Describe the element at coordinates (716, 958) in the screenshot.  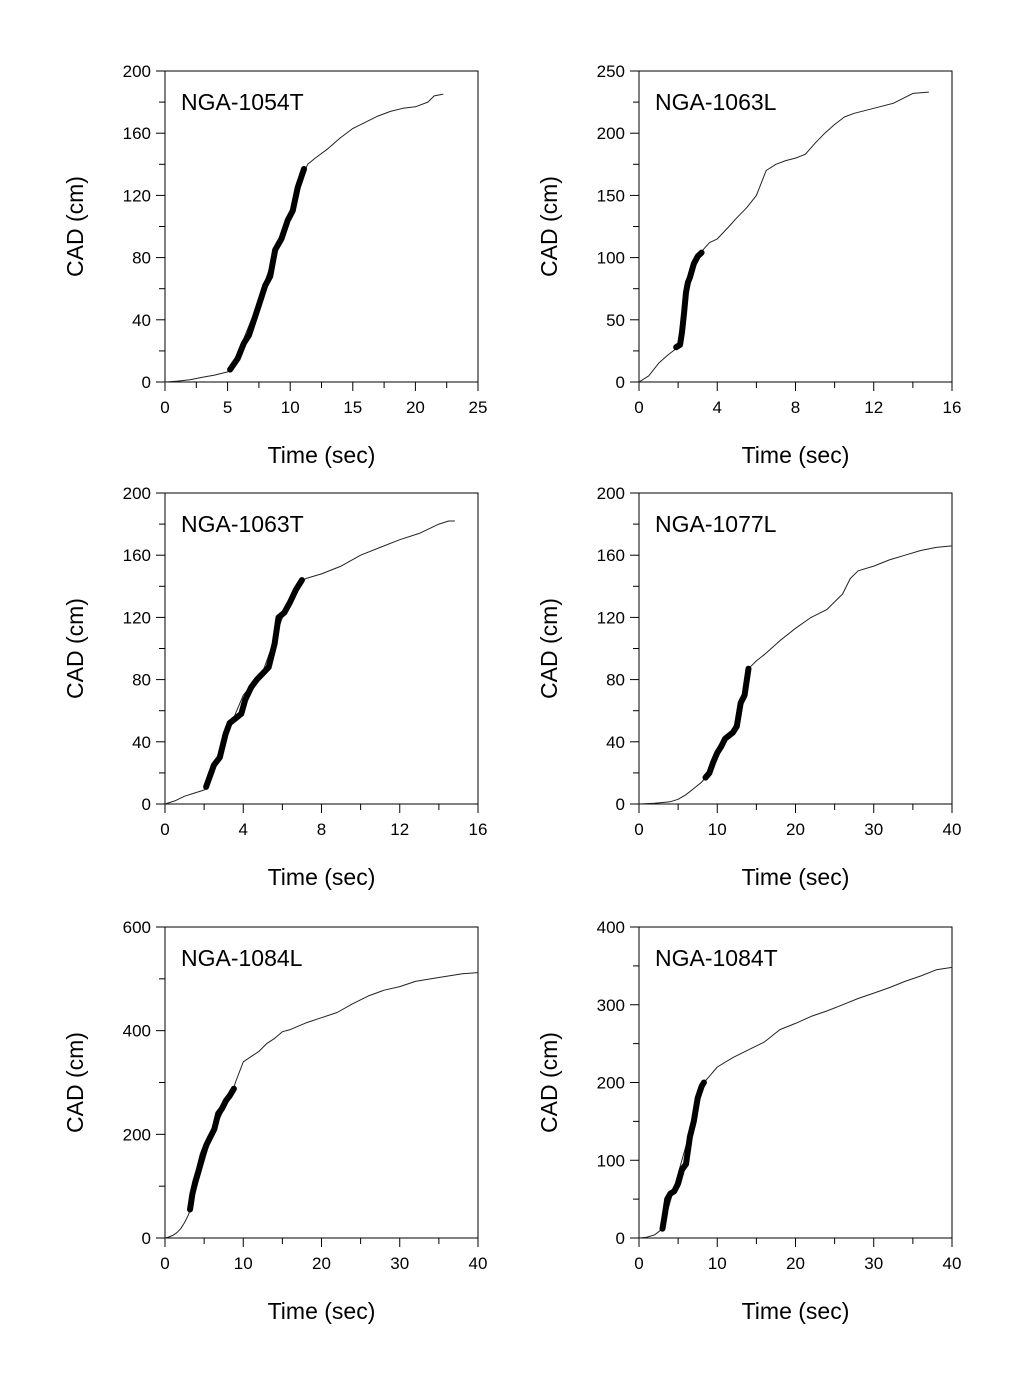
I see `panel-title: NGA-1084T` at that location.